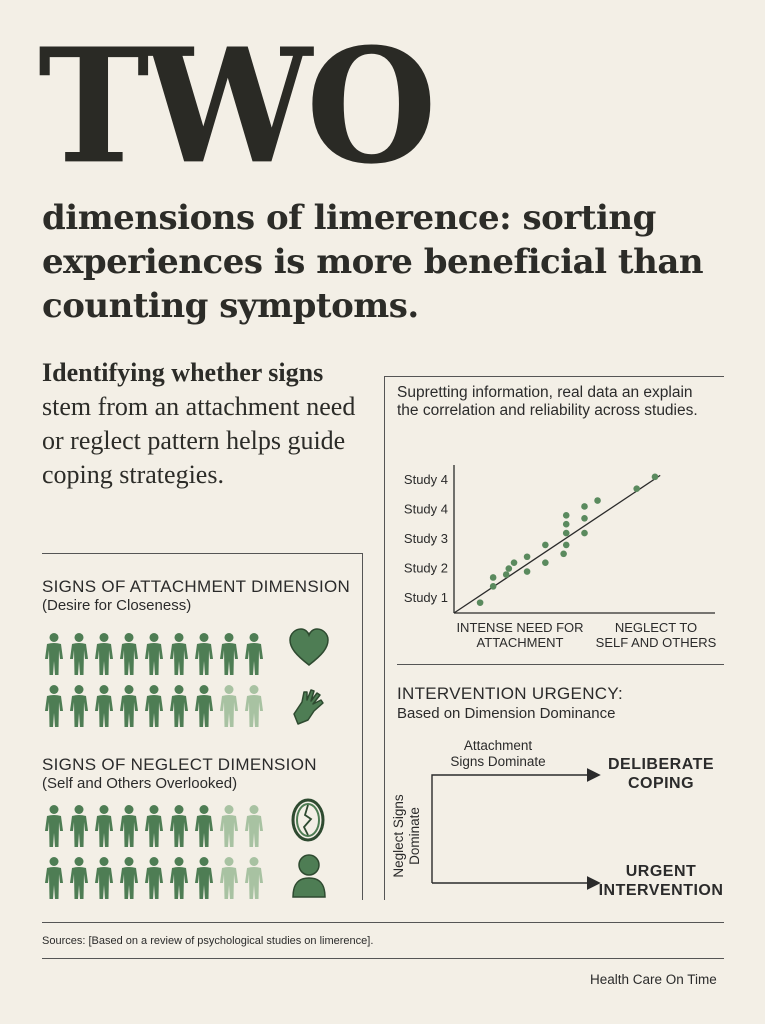 This screenshot has height=1024, width=765. What do you see at coordinates (117, 605) in the screenshot?
I see `attachment-subtitle: (Desire for Closeness)` at bounding box center [117, 605].